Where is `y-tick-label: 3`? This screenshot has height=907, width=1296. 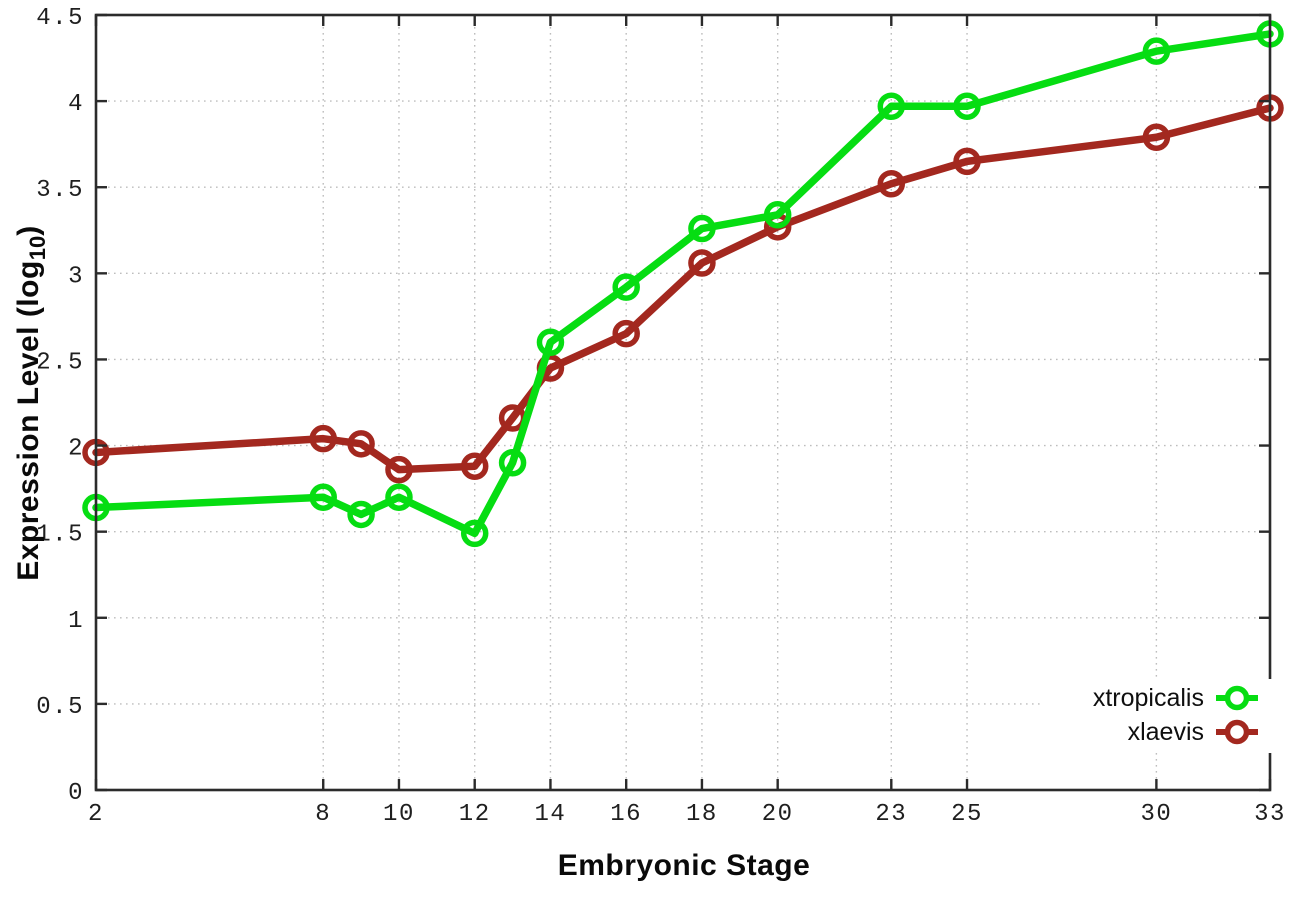
y-tick-label: 3 is located at coordinates (76, 276).